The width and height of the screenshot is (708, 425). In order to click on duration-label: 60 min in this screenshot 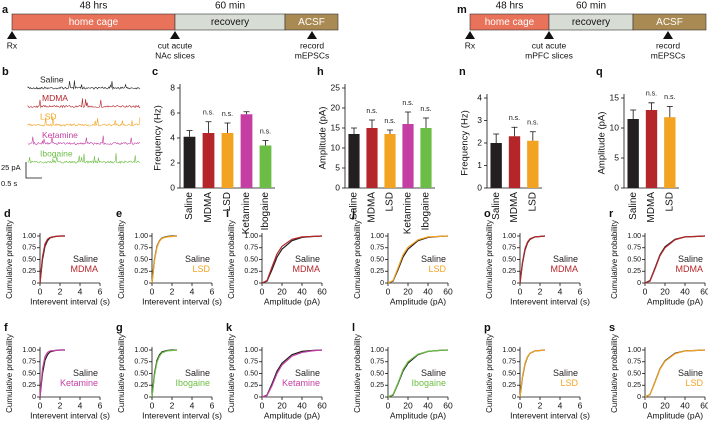, I will do `click(230, 6)`.